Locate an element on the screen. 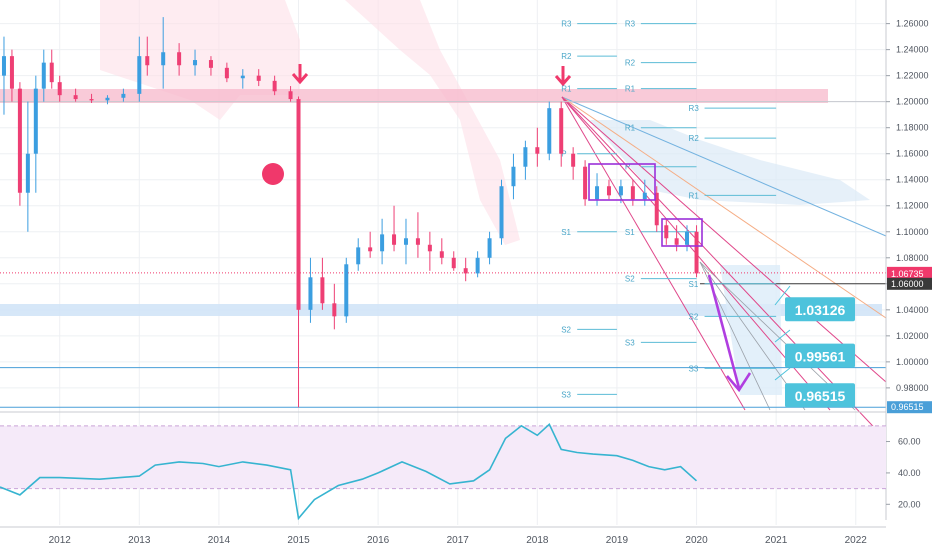  target-badge-label: 0.96515 is located at coordinates (820, 396).